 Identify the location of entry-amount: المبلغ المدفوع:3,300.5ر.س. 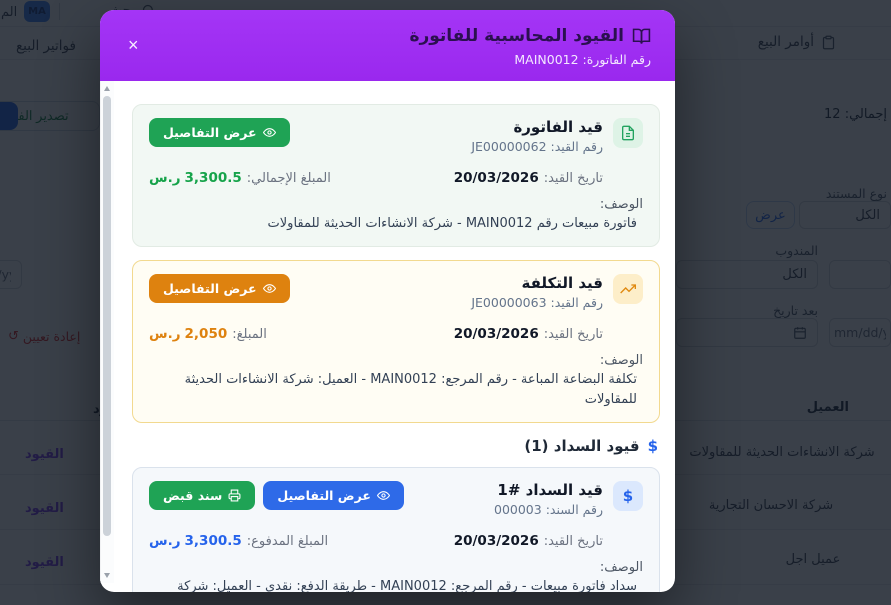
(238, 539).